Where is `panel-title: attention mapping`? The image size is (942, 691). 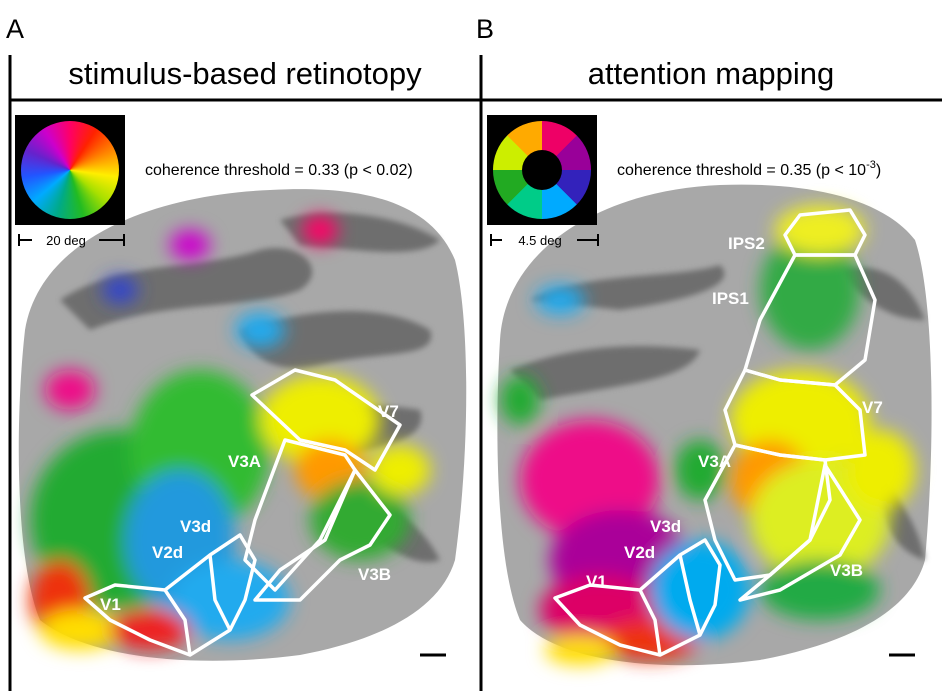 panel-title: attention mapping is located at coordinates (711, 73).